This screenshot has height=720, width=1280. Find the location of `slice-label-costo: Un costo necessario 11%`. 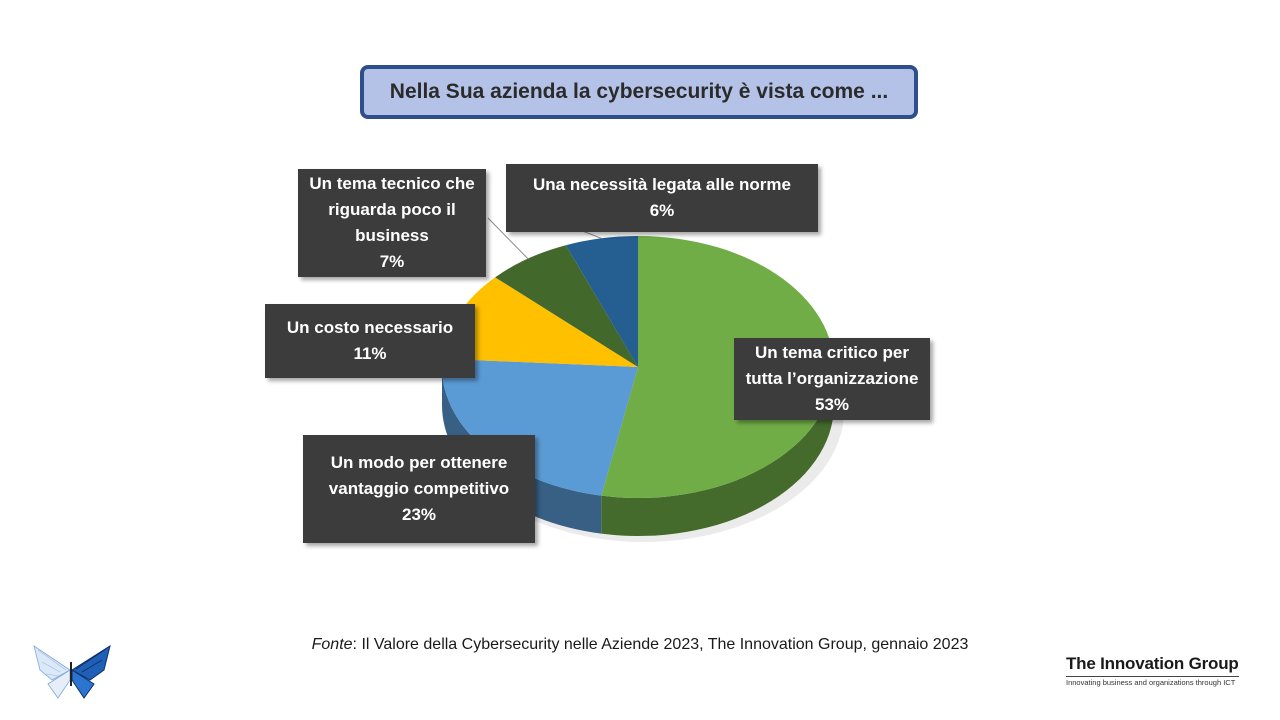

slice-label-costo: Un costo necessario 11% is located at coordinates (370, 341).